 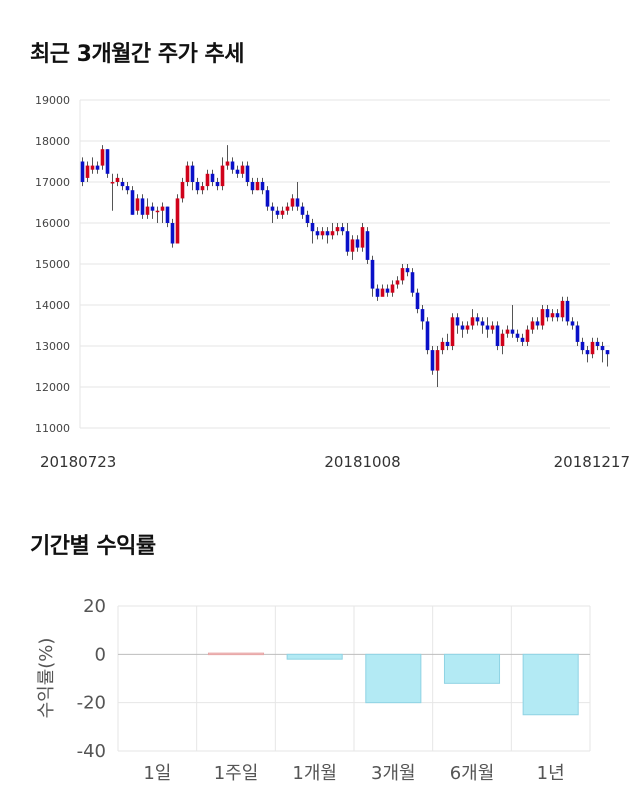 I want to click on returns-category-label: 1일, so click(x=157, y=773).